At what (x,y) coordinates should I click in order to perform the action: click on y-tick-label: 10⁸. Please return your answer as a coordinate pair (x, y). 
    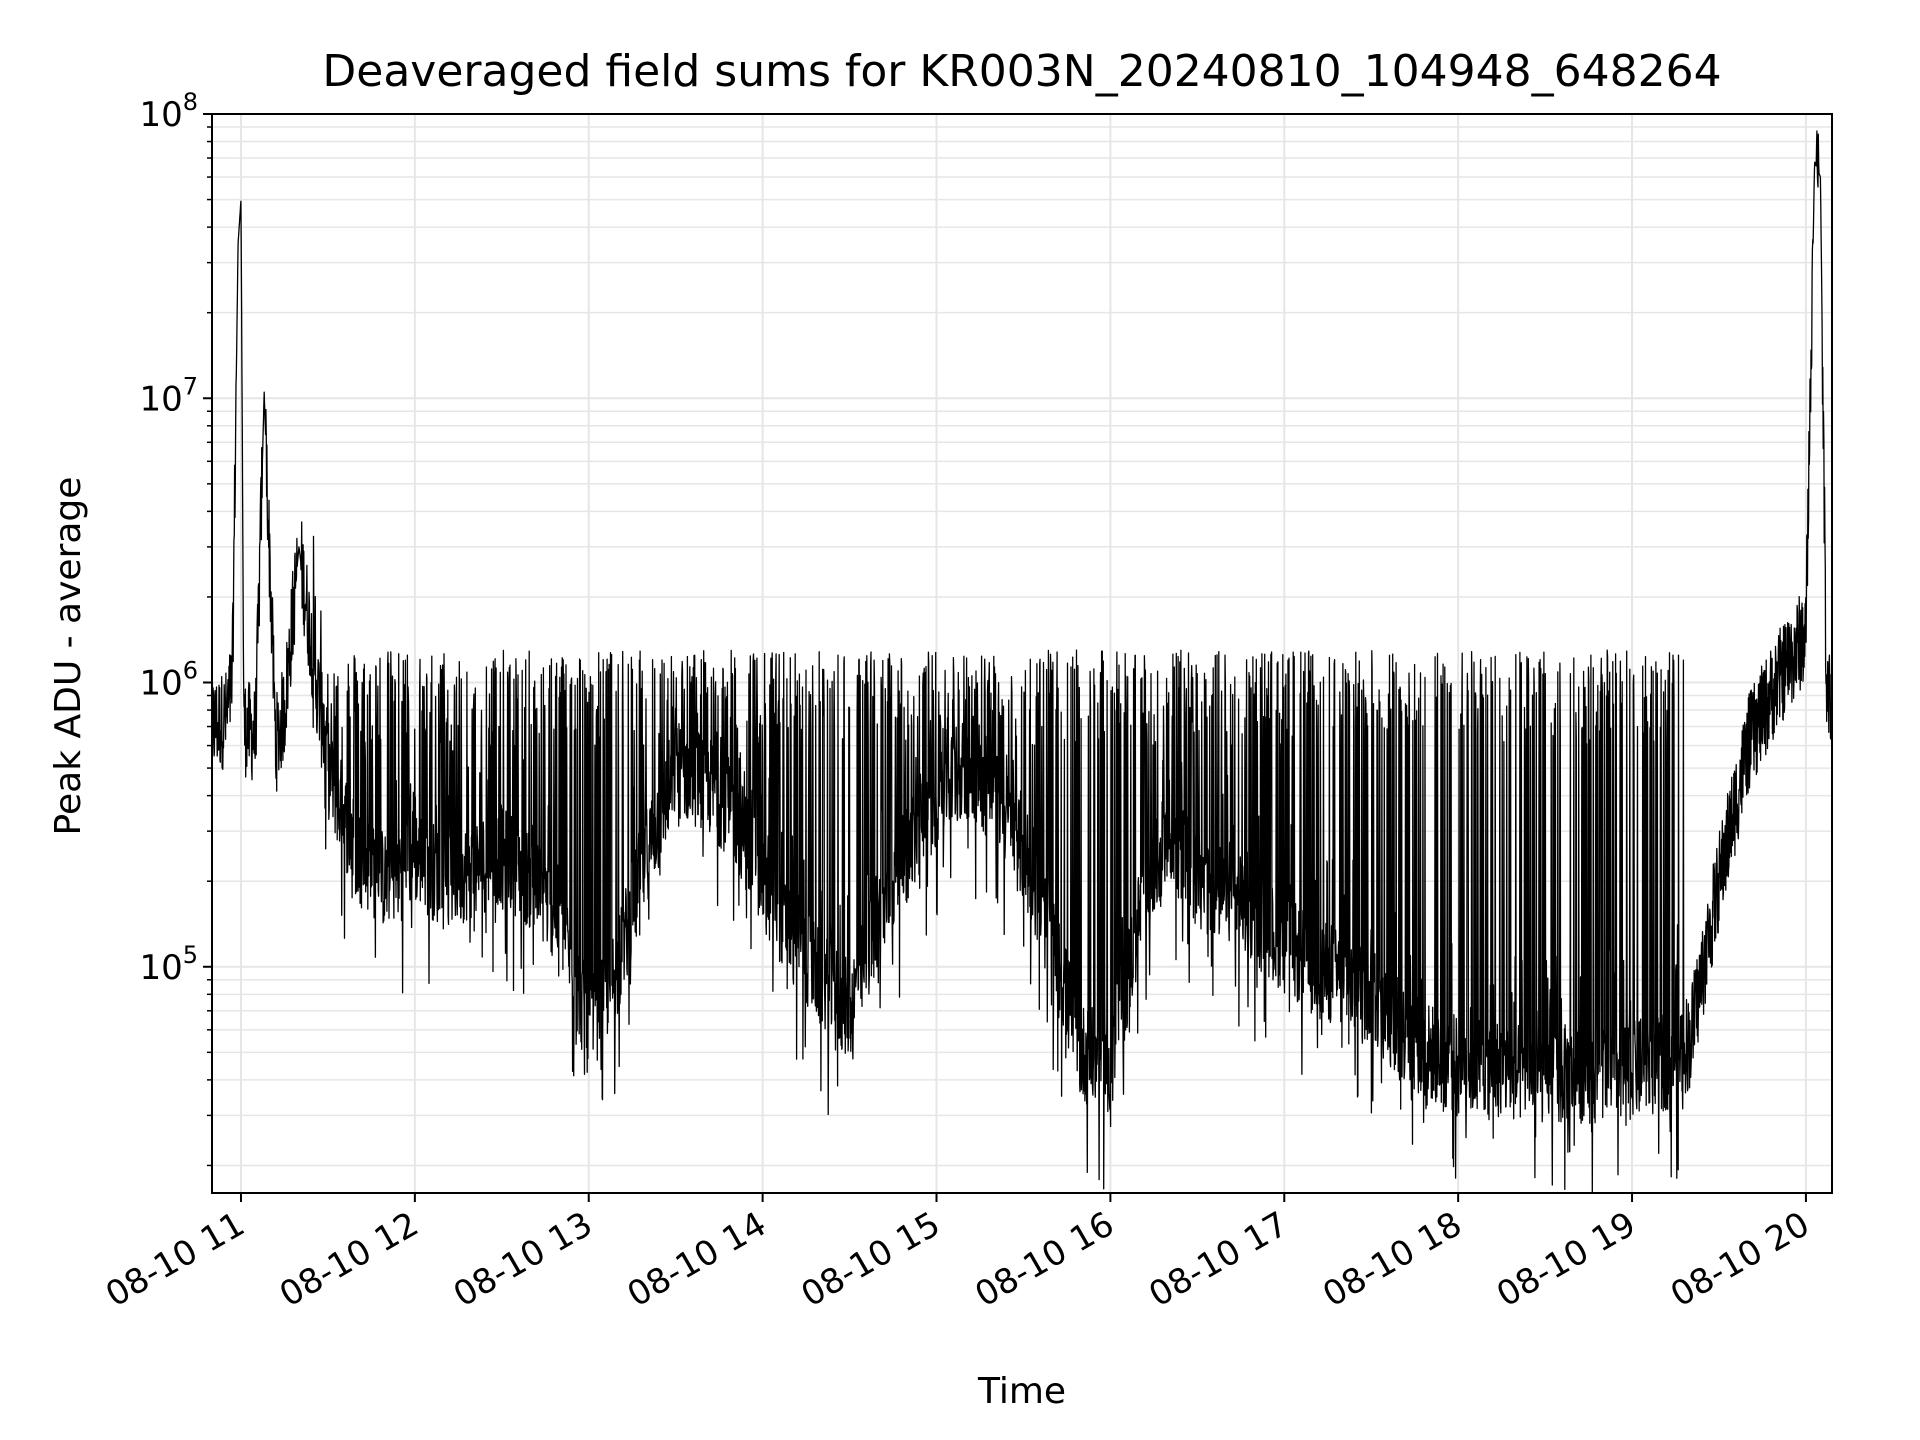
    Looking at the image, I should click on (168, 111).